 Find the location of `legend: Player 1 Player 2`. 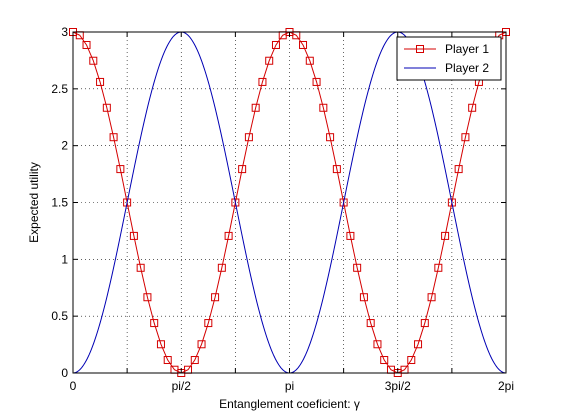

legend: Player 1 Player 2 is located at coordinates (449, 58).